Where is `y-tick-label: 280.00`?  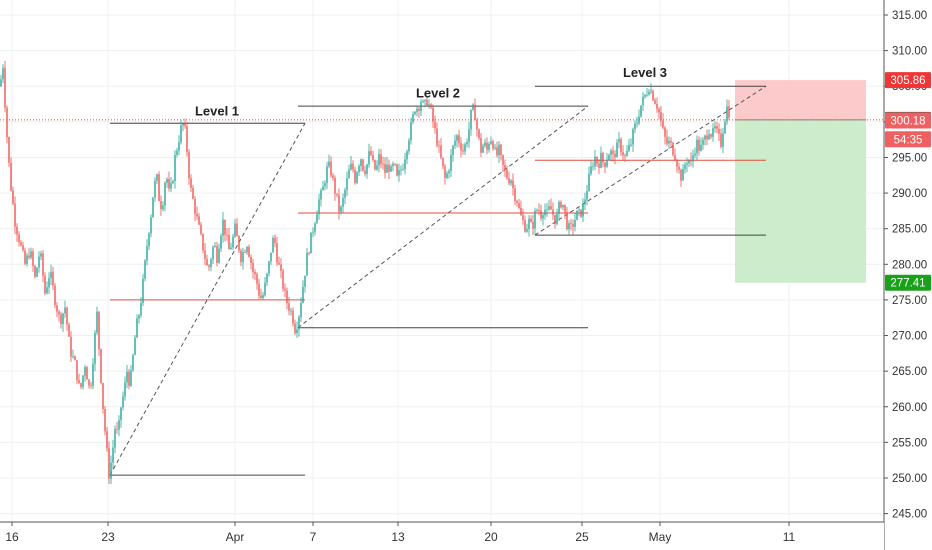
y-tick-label: 280.00 is located at coordinates (909, 265).